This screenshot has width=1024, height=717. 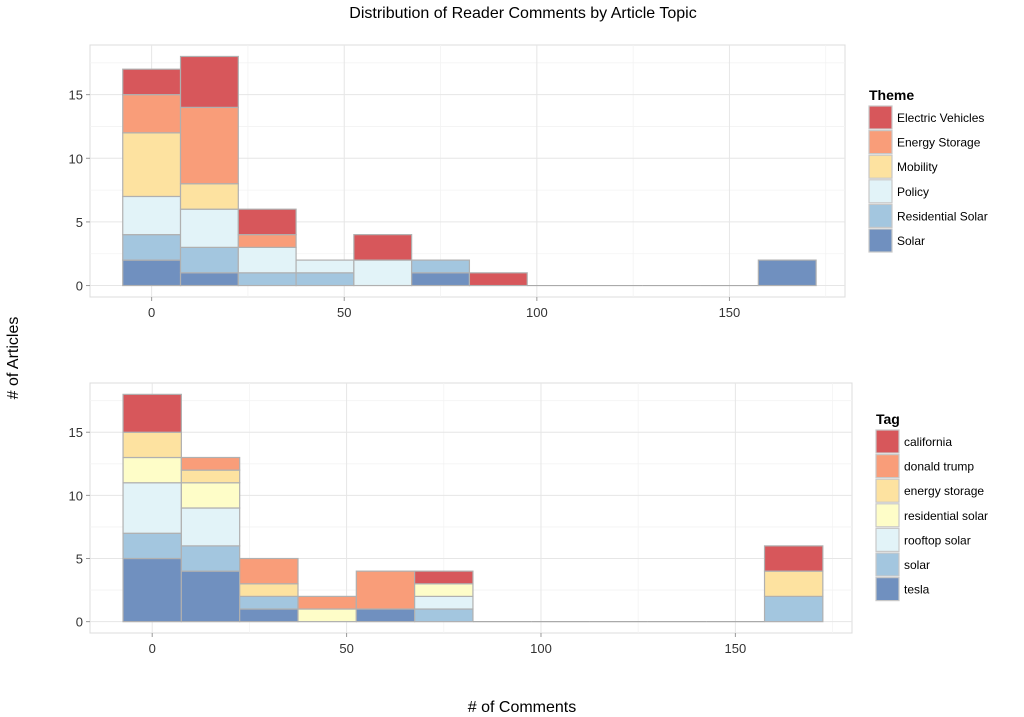 What do you see at coordinates (942, 216) in the screenshot?
I see `legend-label: Residential Solar` at bounding box center [942, 216].